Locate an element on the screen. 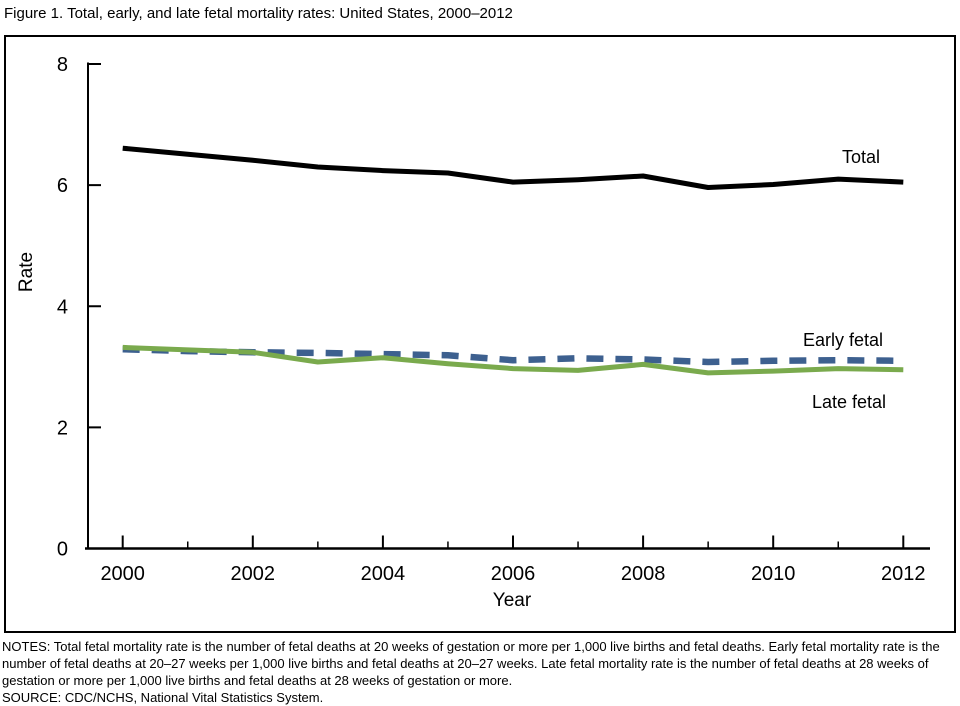 The image size is (960, 706). y-tick-label: 2 is located at coordinates (62, 428).